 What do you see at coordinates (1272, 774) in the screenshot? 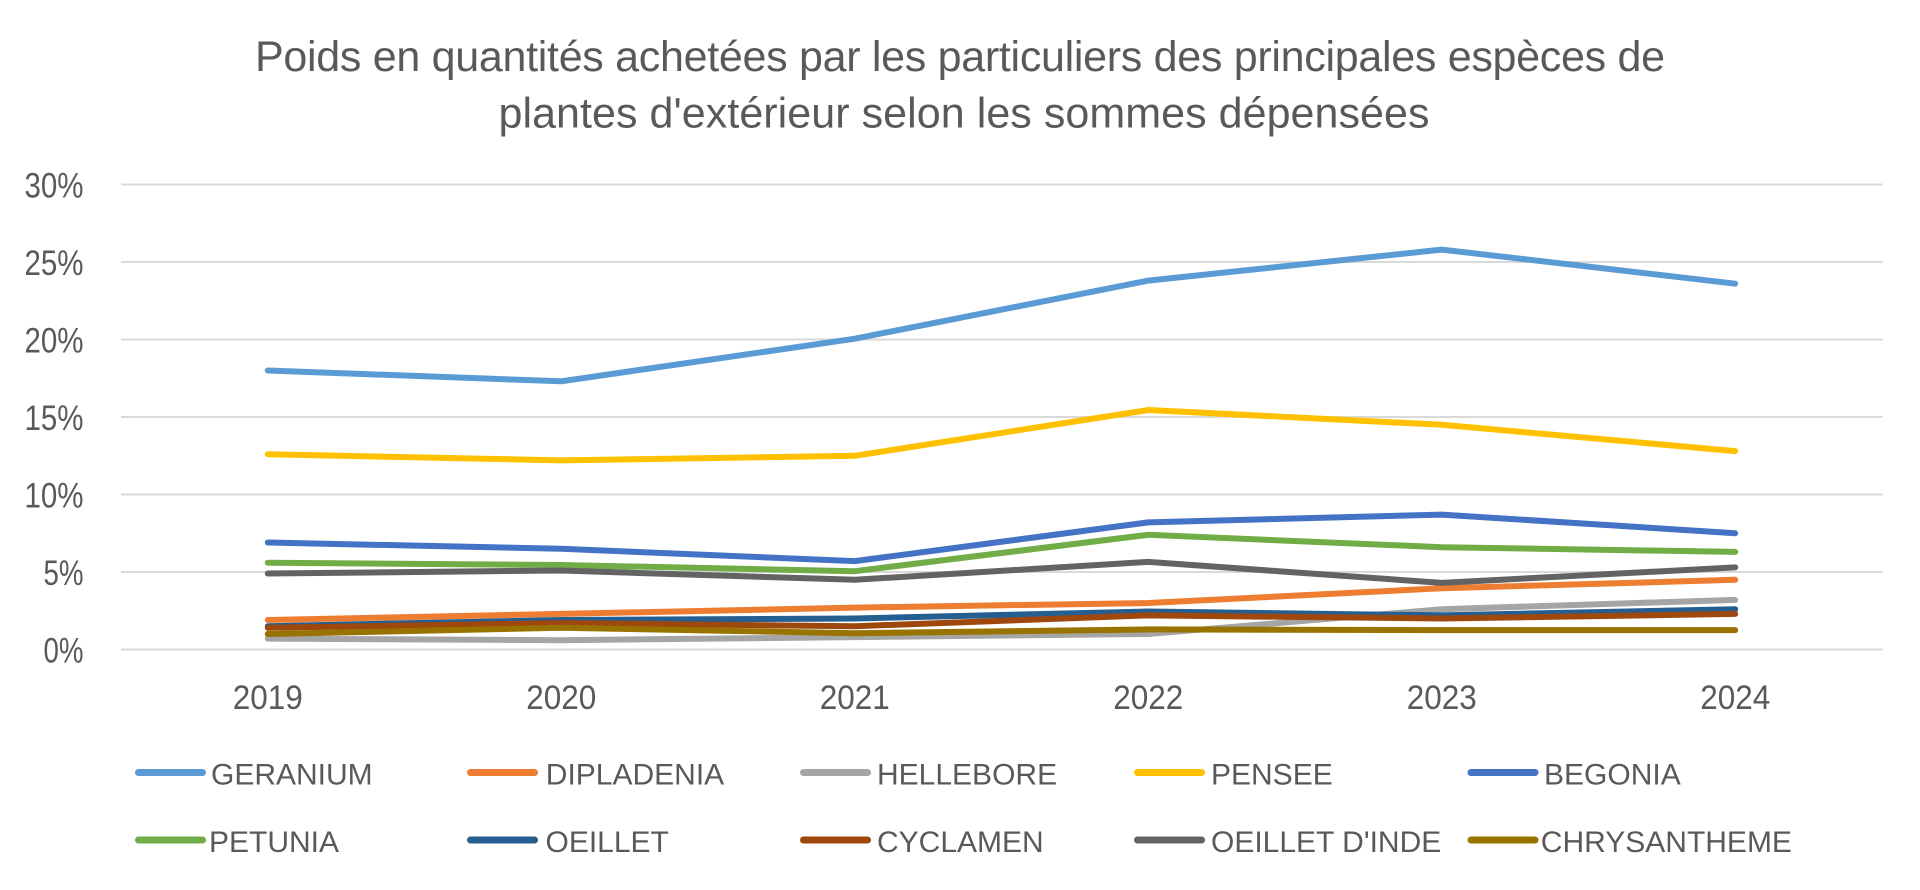
I see `svg-text: PENSEE` at bounding box center [1272, 774].